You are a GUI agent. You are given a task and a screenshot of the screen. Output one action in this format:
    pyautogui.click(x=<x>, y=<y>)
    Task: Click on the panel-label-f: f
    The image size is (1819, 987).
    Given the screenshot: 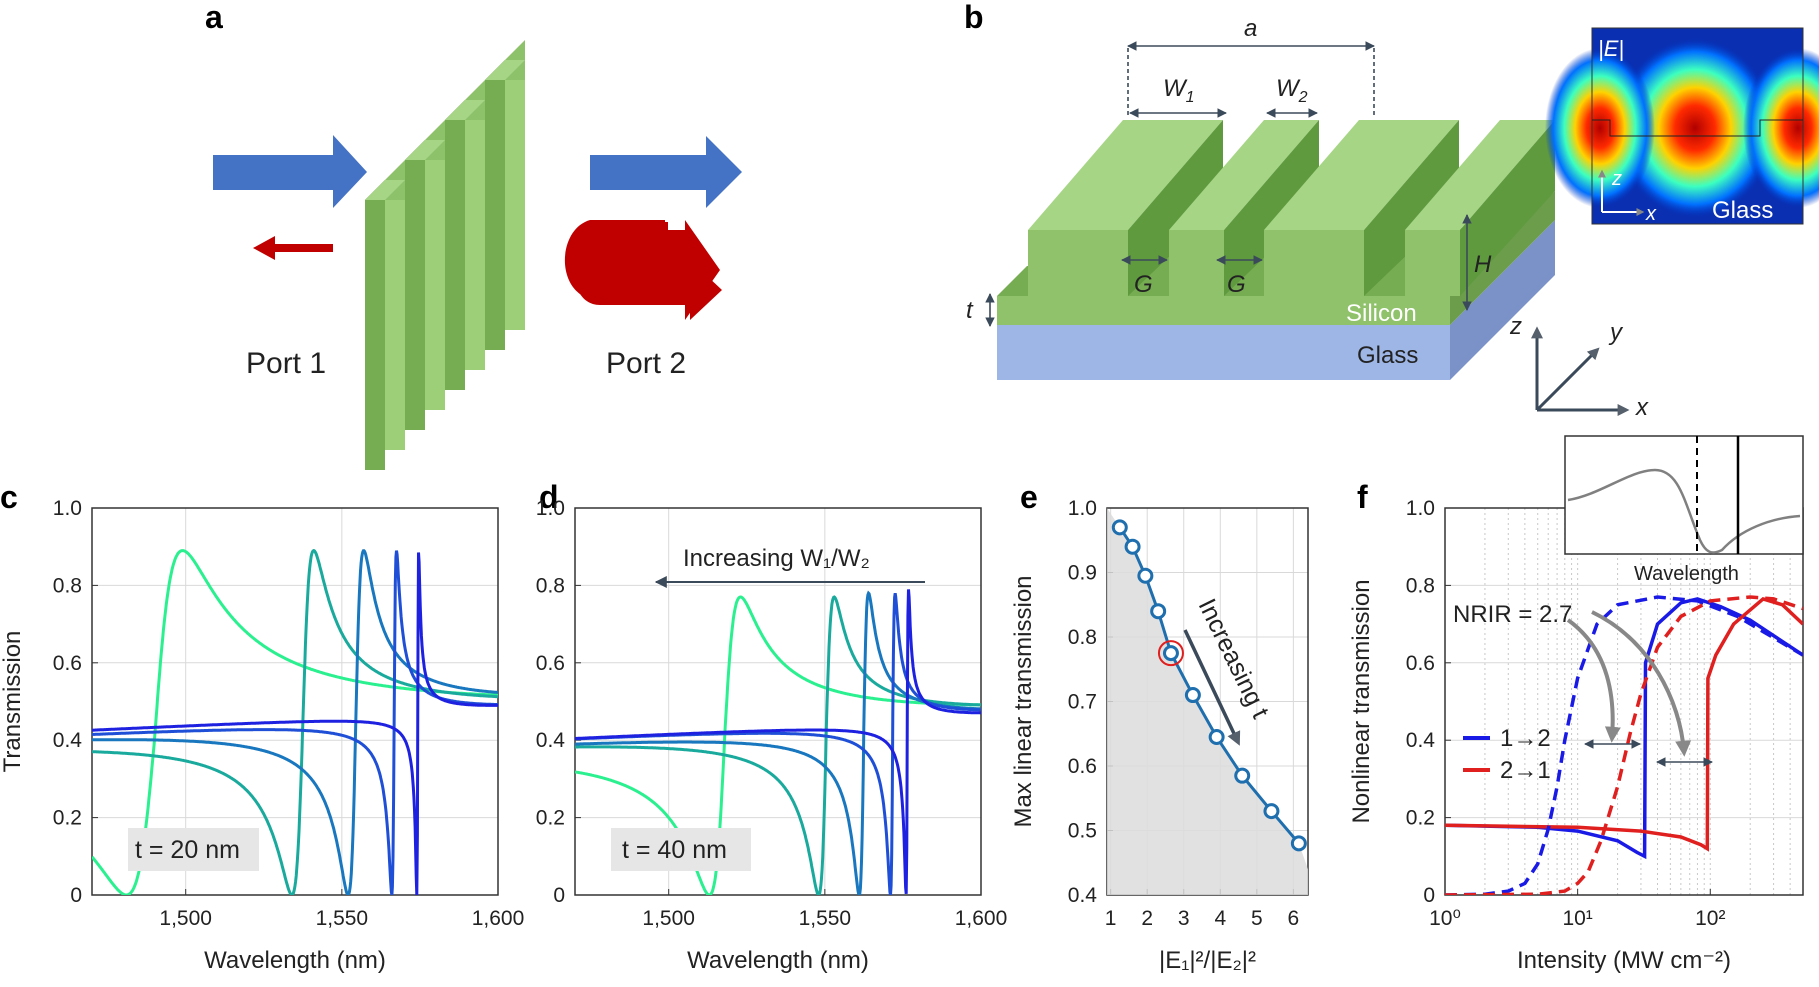 What is the action you would take?
    pyautogui.click(x=1362, y=497)
    